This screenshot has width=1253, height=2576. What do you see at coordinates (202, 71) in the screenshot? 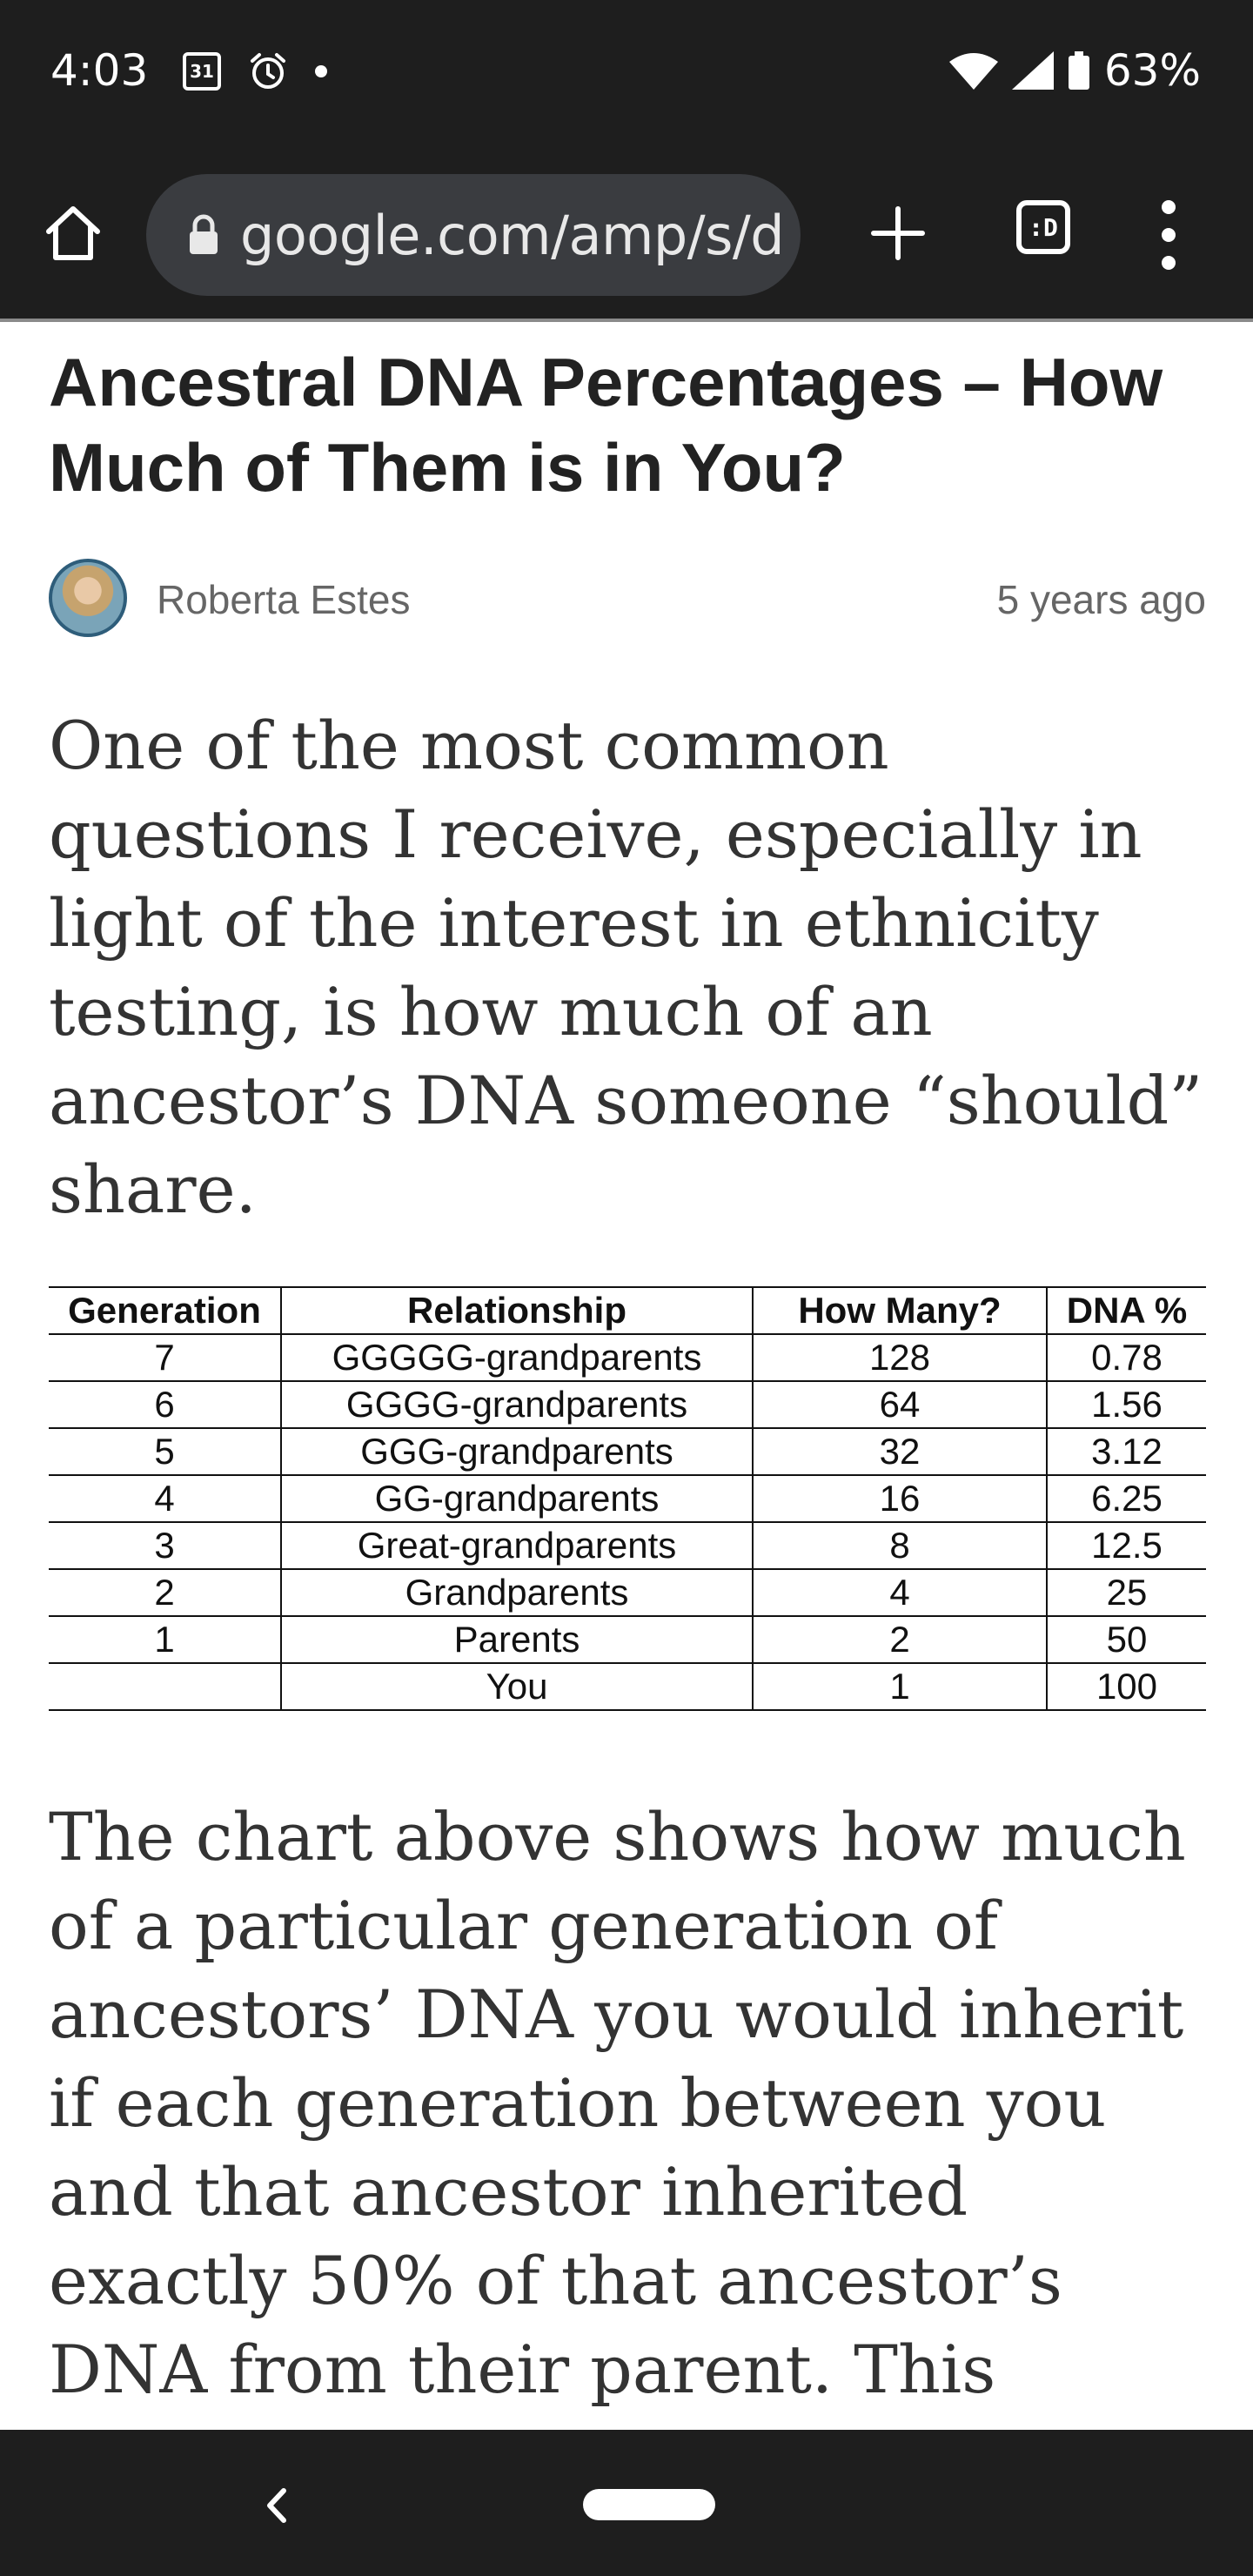
I see `calendar-icon: 31` at bounding box center [202, 71].